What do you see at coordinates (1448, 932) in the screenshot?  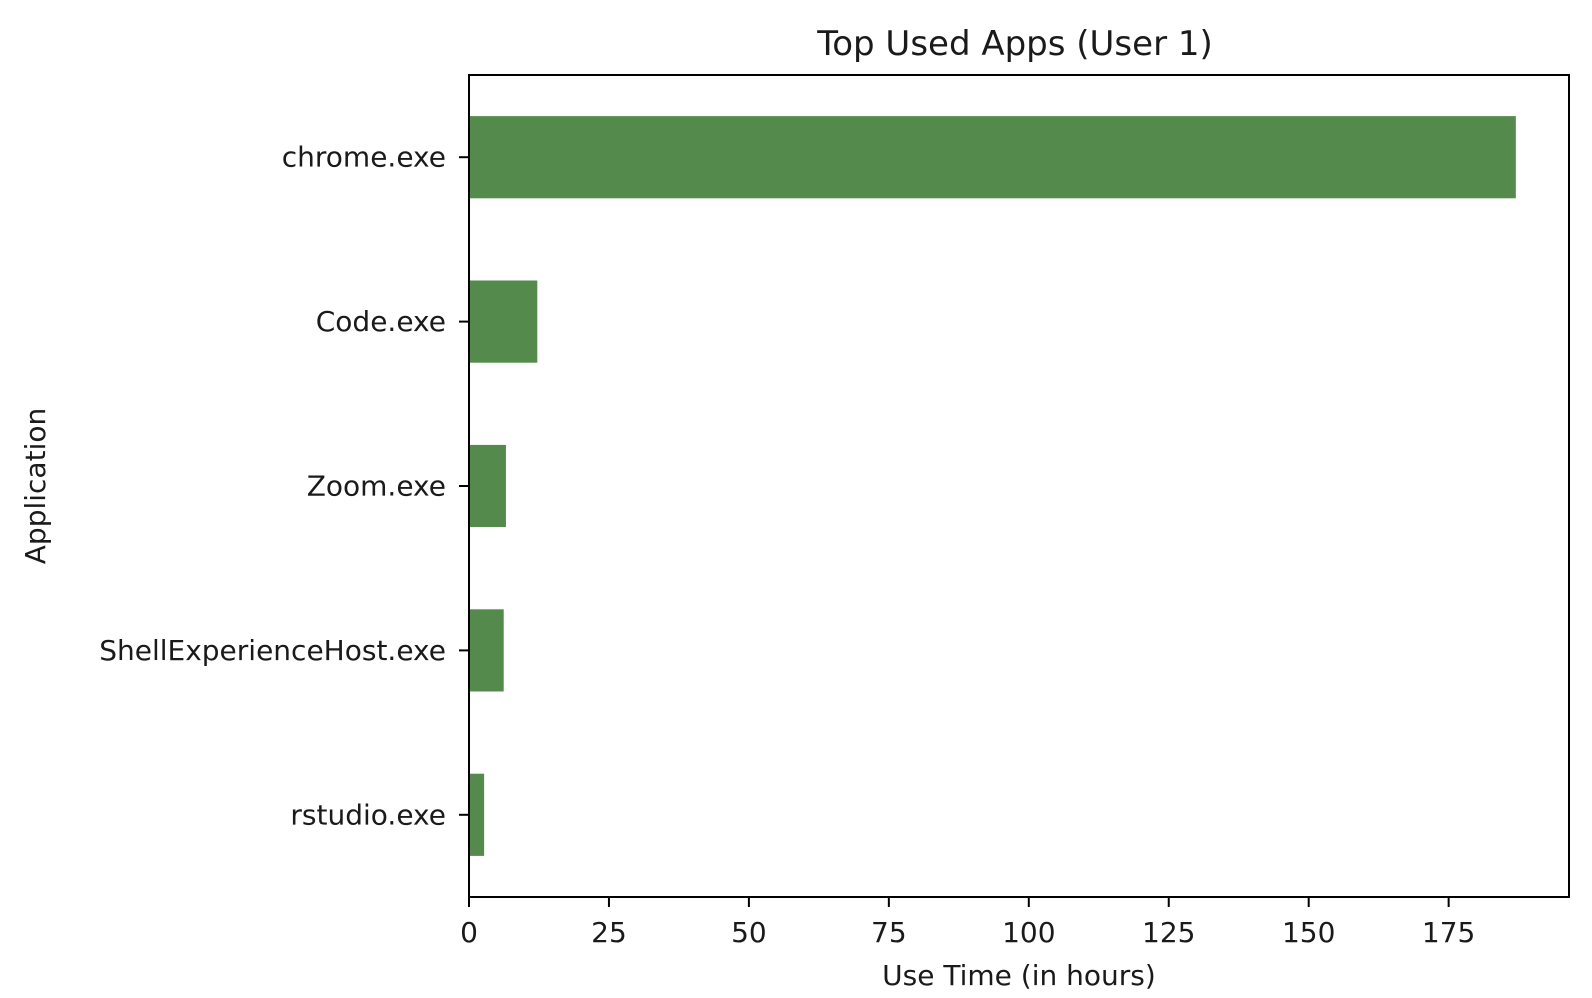 I see `x-tick-label: 175` at bounding box center [1448, 932].